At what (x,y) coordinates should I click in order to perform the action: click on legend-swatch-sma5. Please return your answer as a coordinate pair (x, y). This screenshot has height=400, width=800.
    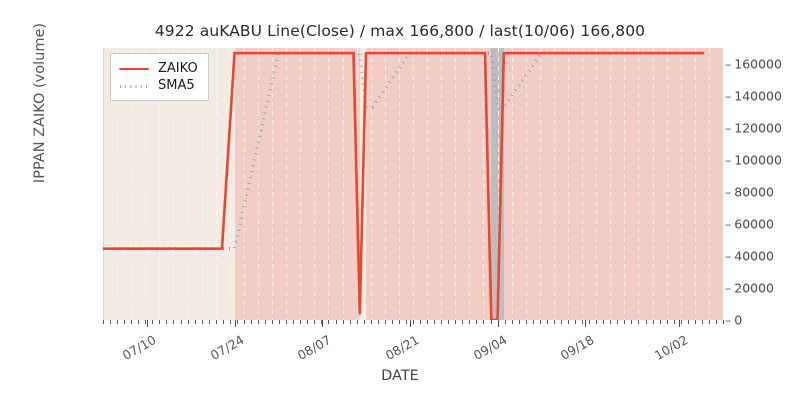
    Looking at the image, I should click on (134, 86).